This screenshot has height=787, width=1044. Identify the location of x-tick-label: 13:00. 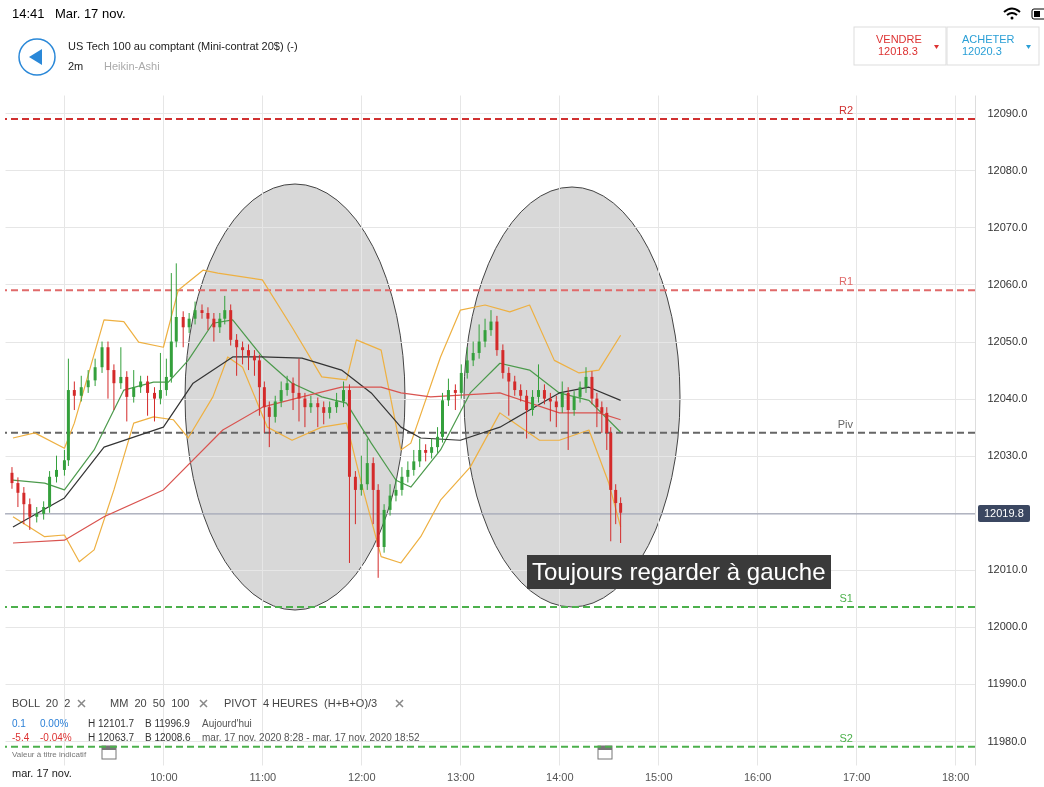
(461, 776).